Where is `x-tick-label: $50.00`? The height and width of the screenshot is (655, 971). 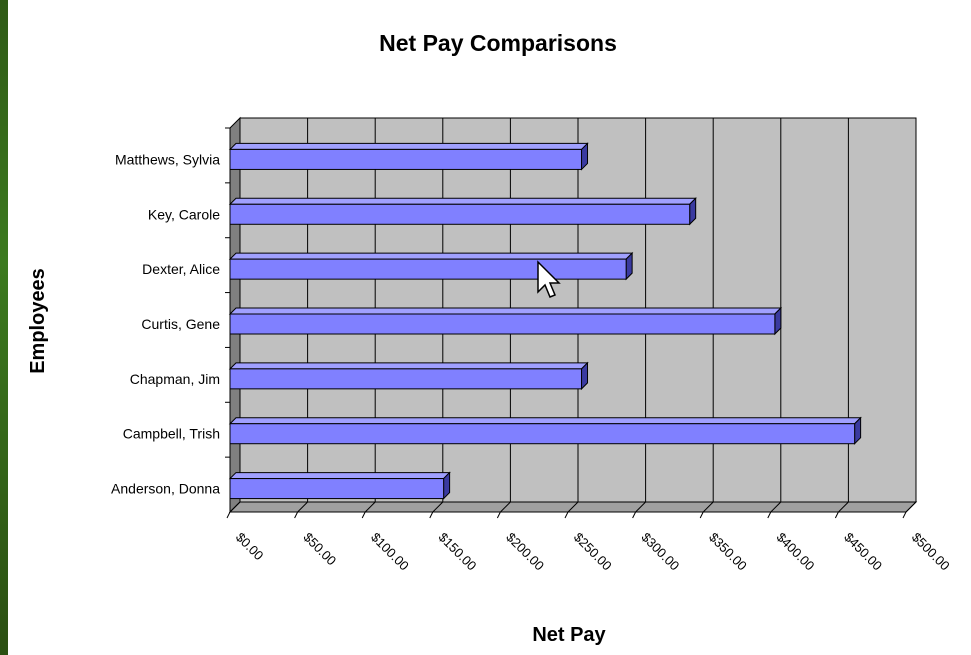
x-tick-label: $50.00 is located at coordinates (319, 549).